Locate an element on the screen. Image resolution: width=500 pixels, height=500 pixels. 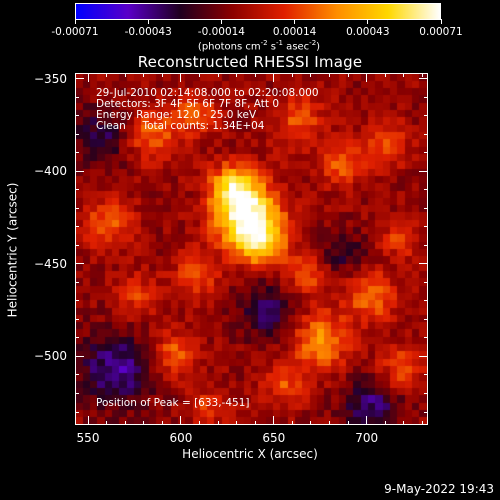
y-tick-label: −400 is located at coordinates (50, 171).